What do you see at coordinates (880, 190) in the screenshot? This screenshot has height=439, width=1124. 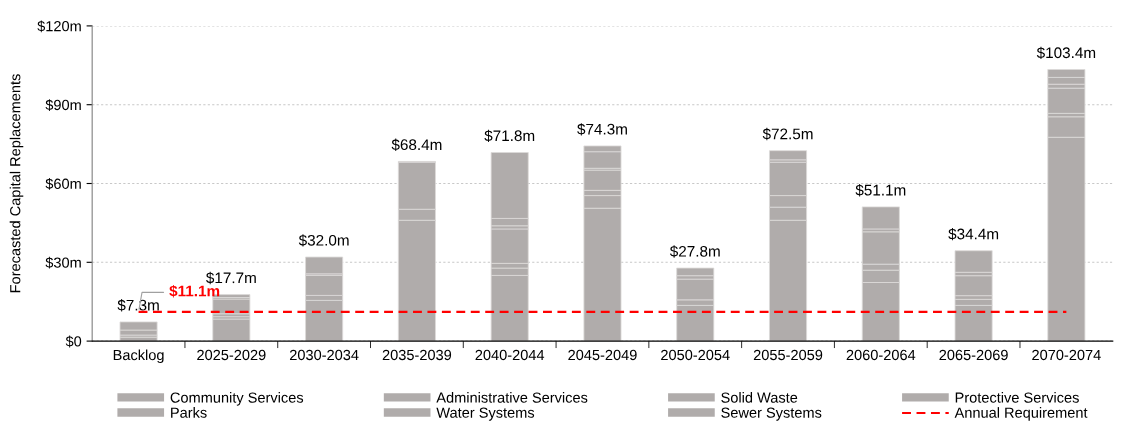 I see `total-label: $51.1m` at bounding box center [880, 190].